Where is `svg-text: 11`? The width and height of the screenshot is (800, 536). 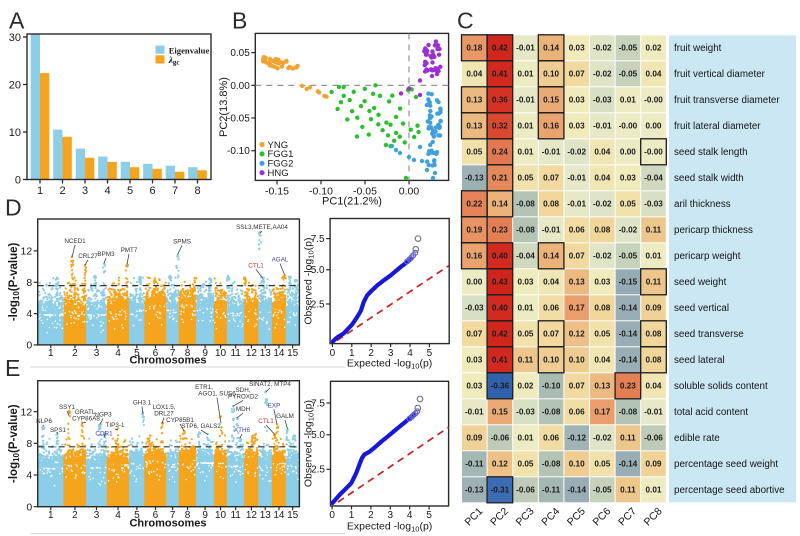 svg-text: 11 is located at coordinates (235, 515).